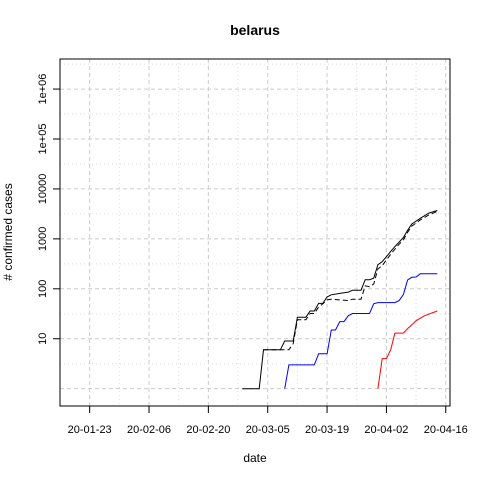  What do you see at coordinates (255, 458) in the screenshot?
I see `x-axis-label: date` at bounding box center [255, 458].